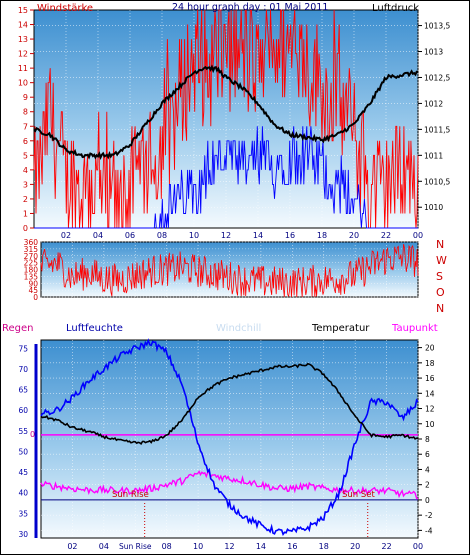 The height and width of the screenshot is (555, 470). I want to click on temp-time-axis-tick-label: 12, so click(229, 546).